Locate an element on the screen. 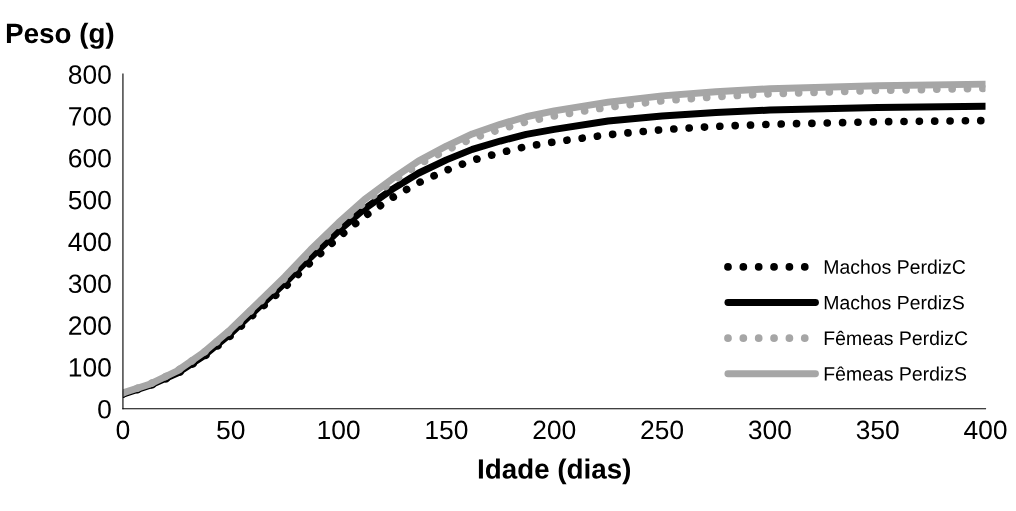 The image size is (1016, 511). x-tick-label: 200 is located at coordinates (554, 430).